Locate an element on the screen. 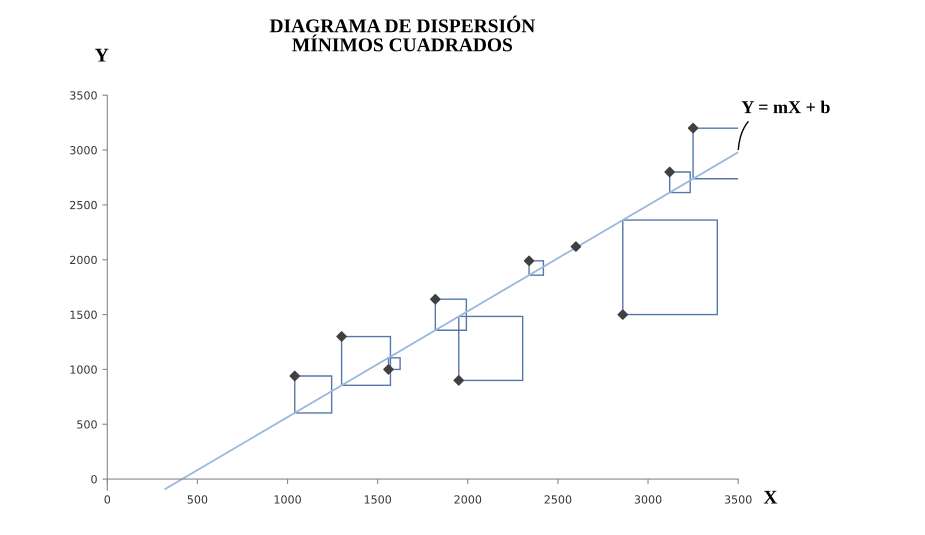 This screenshot has width=925, height=535. chart-title: DIAGRAMA DE DISPERSIÓN MÍNIMOS CUADRADOS is located at coordinates (403, 34).